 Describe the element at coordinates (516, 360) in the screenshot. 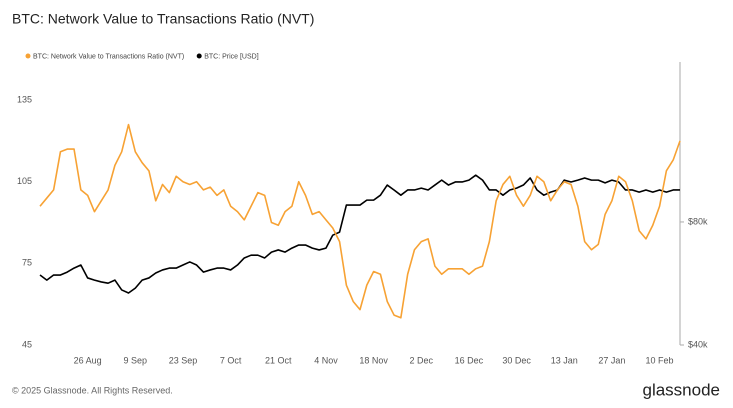

I see `x-tick-label: 30 Dec` at that location.